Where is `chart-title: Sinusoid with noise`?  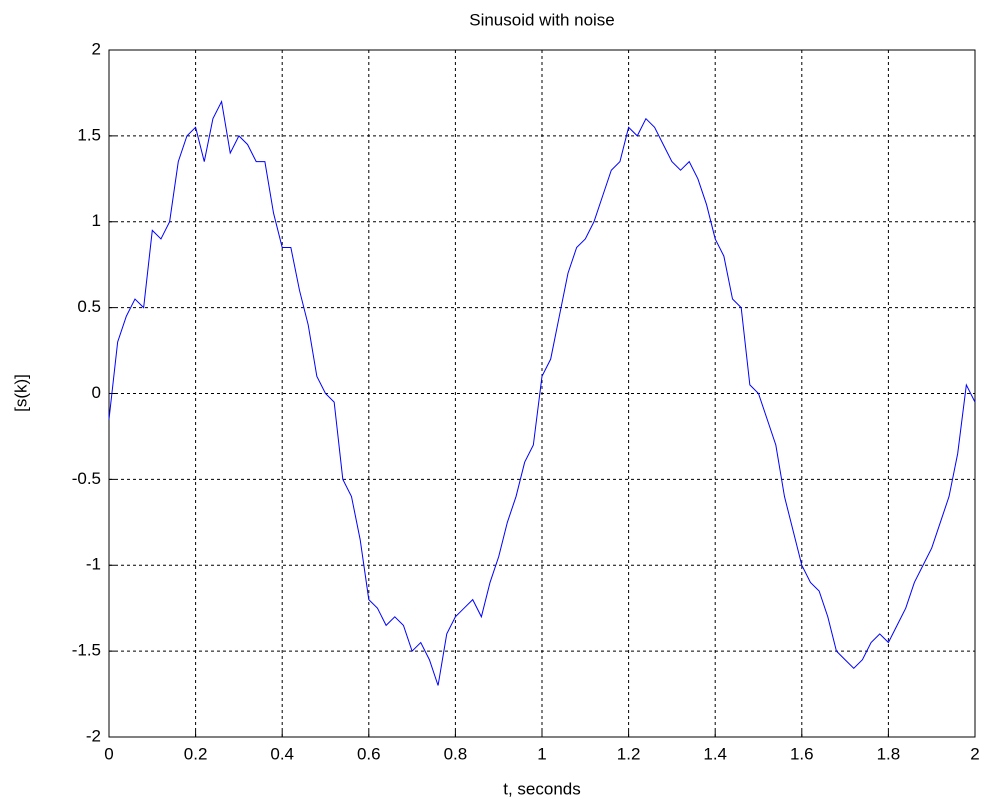
chart-title: Sinusoid with noise is located at coordinates (542, 19).